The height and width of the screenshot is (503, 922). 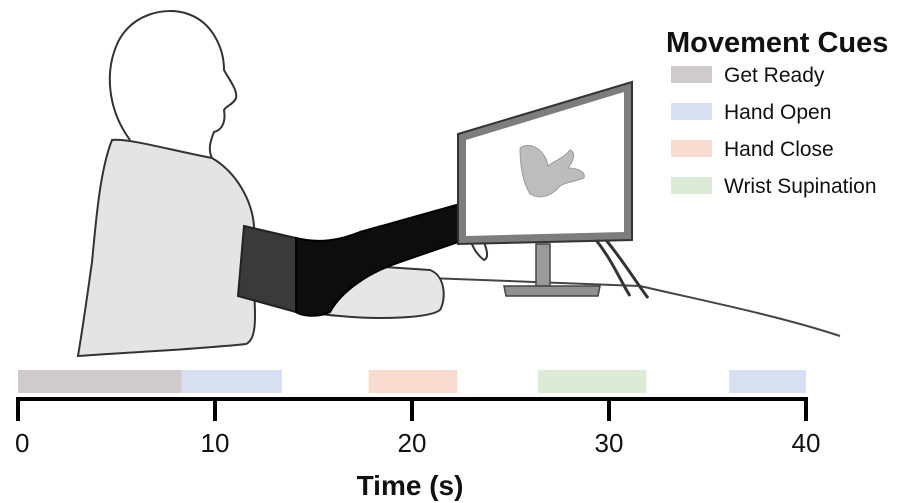 What do you see at coordinates (215, 443) in the screenshot?
I see `tick-label-10: 10` at bounding box center [215, 443].